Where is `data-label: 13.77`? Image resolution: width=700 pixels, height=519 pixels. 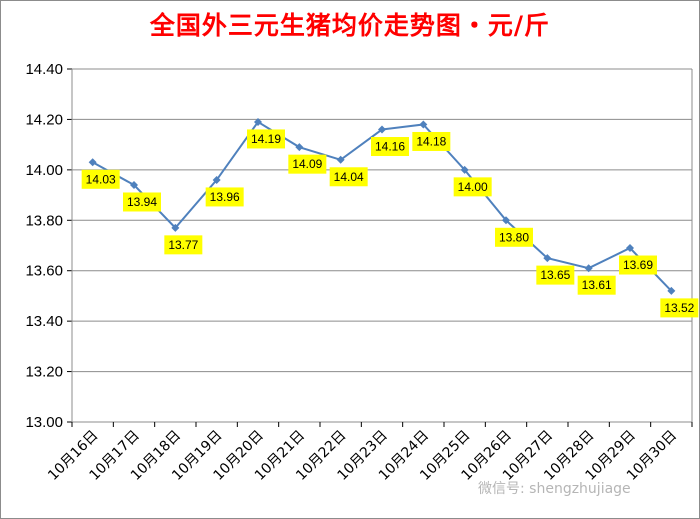
data-label: 13.77 is located at coordinates (183, 245).